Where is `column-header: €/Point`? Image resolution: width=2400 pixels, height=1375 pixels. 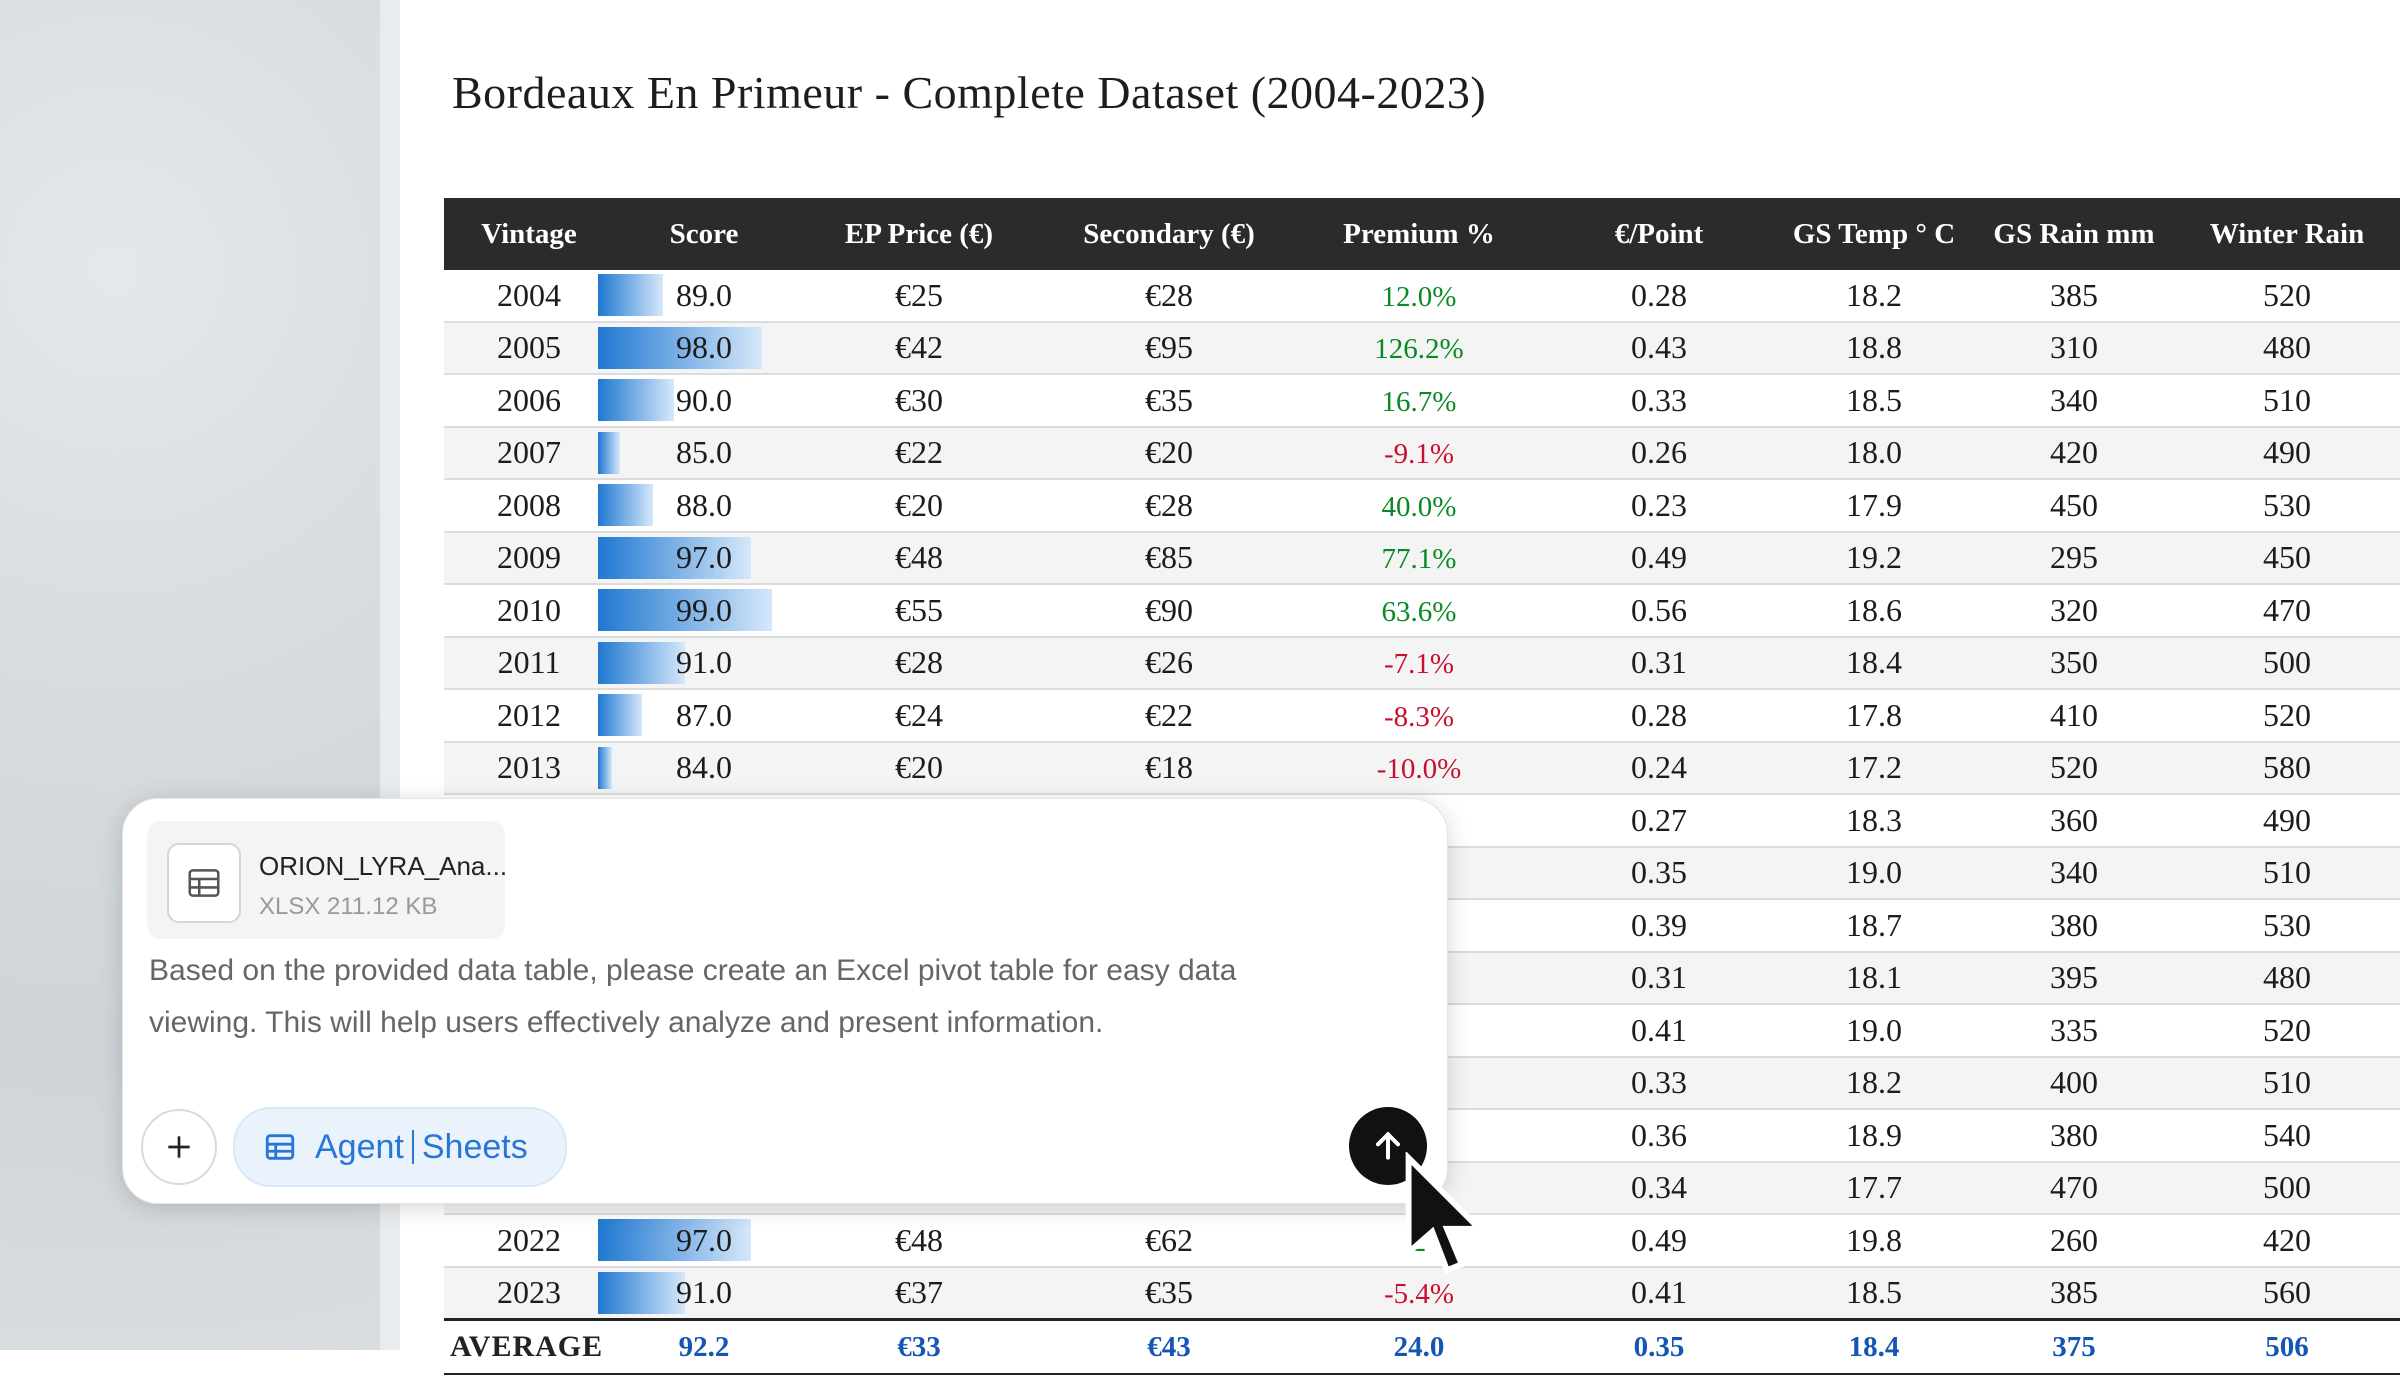
column-header: €/Point is located at coordinates (1659, 234).